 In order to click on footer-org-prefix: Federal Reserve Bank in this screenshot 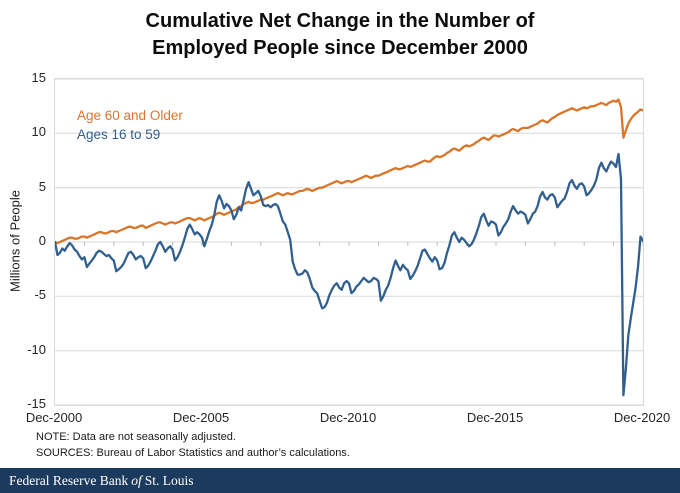, I will do `click(69, 480)`.